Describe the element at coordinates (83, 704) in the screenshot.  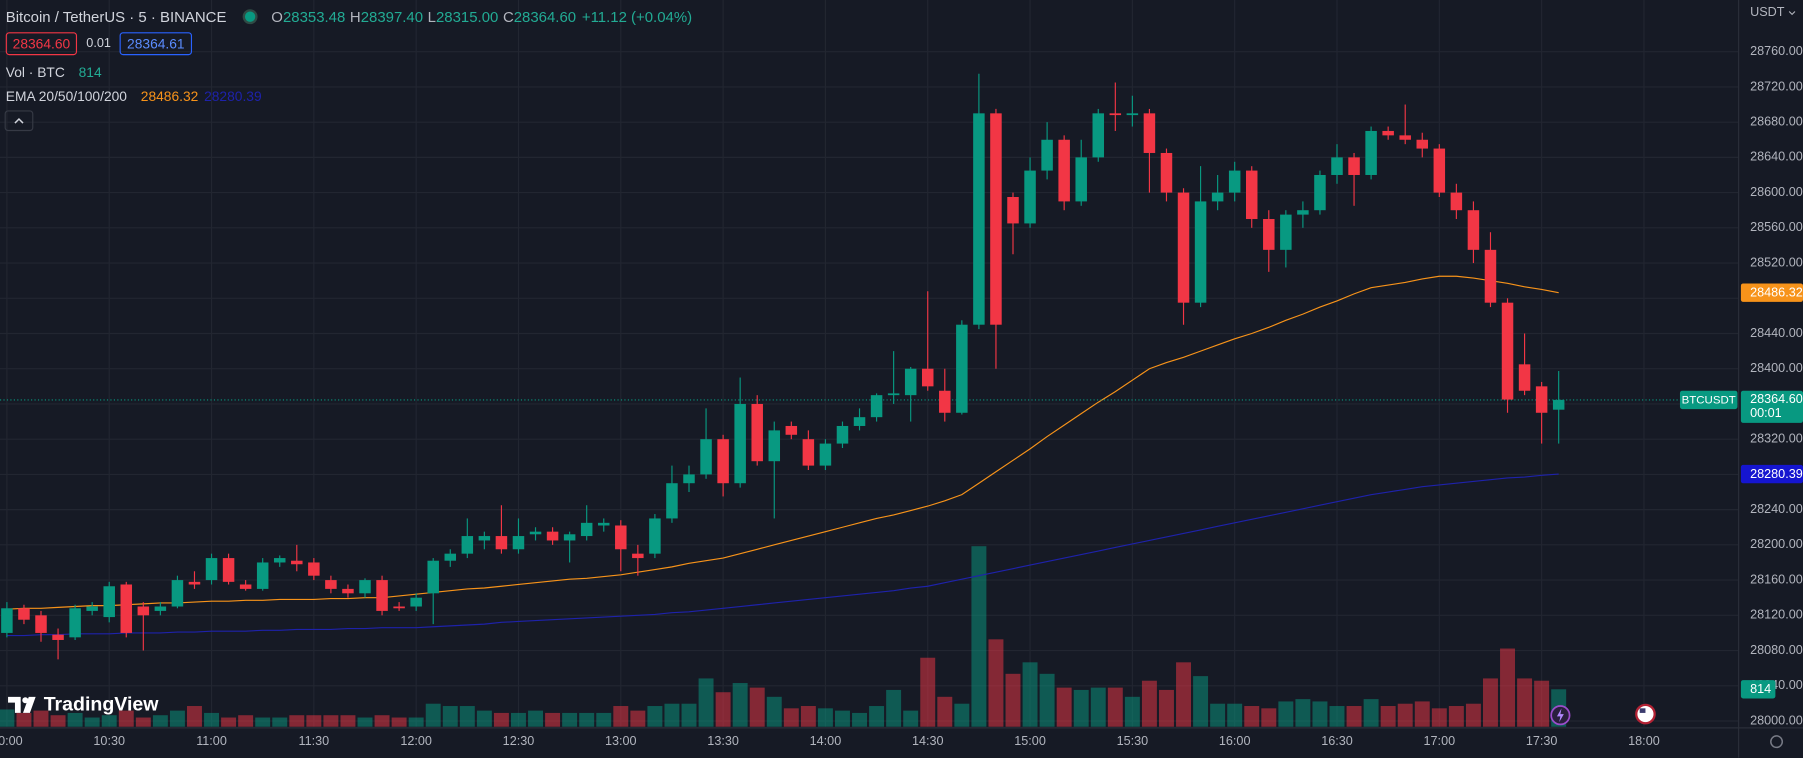
I see `logo: TradingView` at that location.